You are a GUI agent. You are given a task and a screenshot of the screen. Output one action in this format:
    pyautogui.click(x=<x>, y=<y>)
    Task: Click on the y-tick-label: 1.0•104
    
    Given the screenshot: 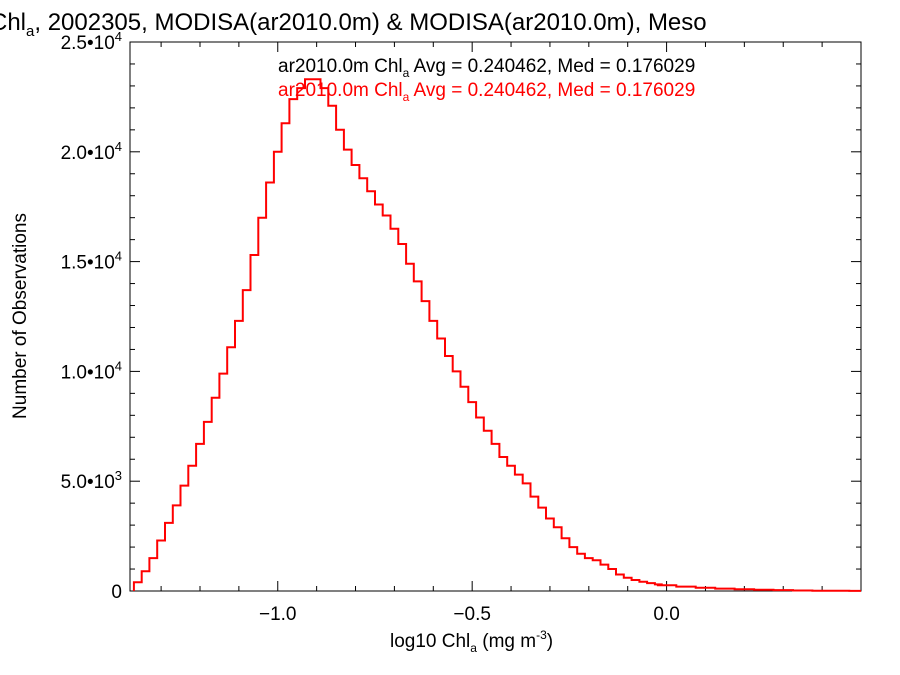 What is the action you would take?
    pyautogui.click(x=91, y=370)
    